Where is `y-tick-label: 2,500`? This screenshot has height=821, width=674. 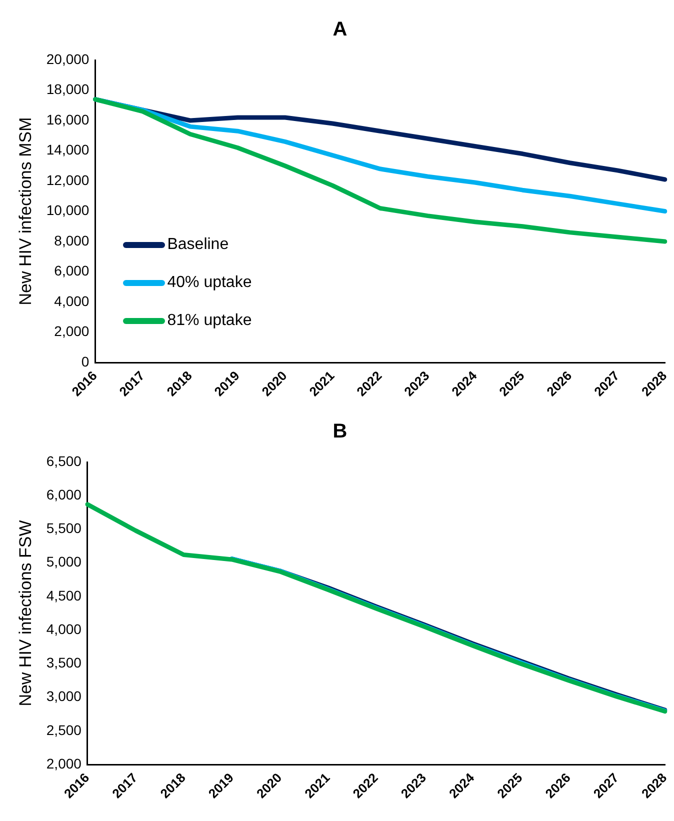
y-tick-label: 2,500 is located at coordinates (64, 730).